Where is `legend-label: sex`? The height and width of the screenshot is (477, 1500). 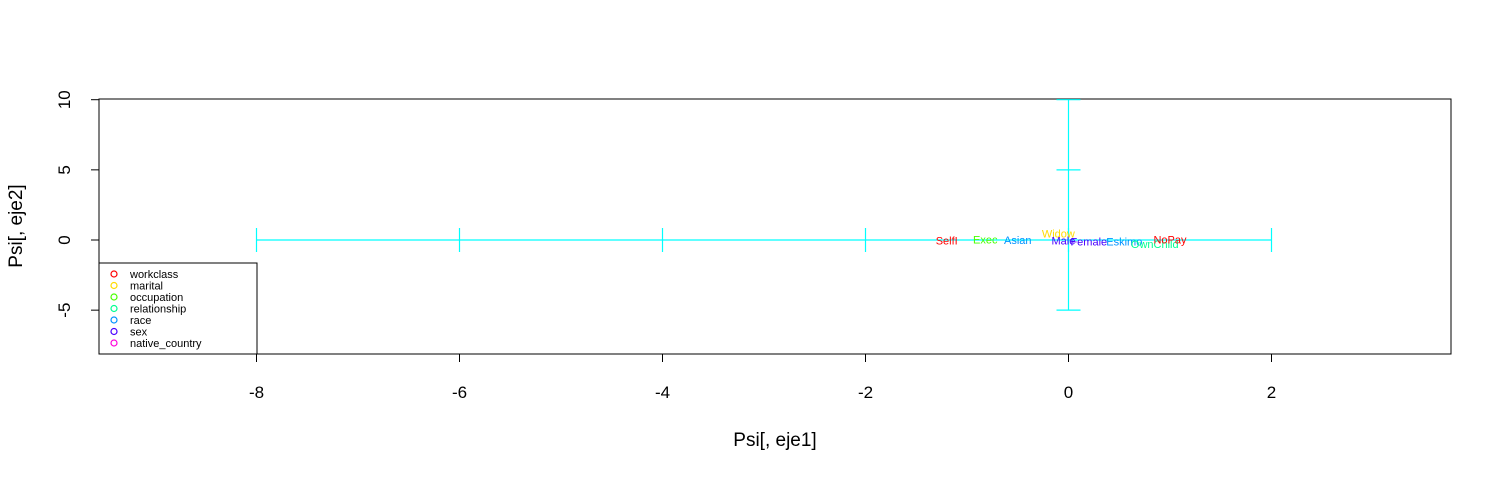 legend-label: sex is located at coordinates (139, 333).